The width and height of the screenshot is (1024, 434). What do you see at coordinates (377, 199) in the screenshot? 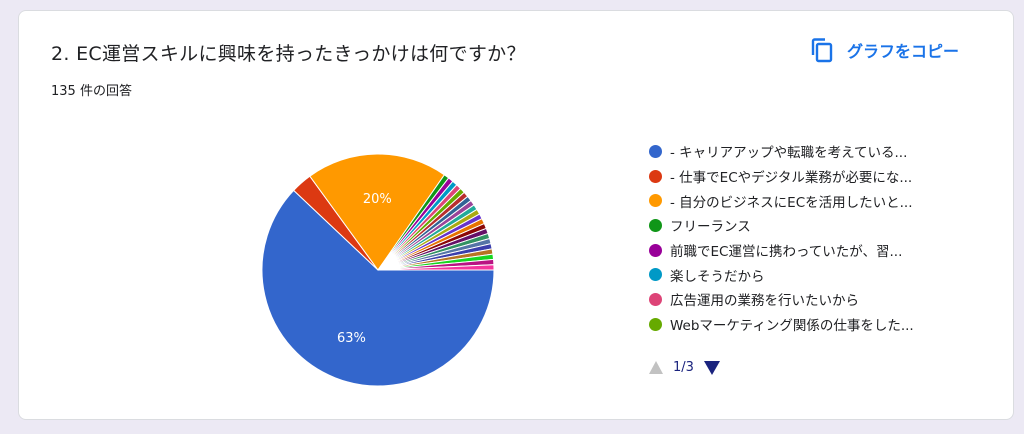
I see `pie-data-label: 20%` at bounding box center [377, 199].